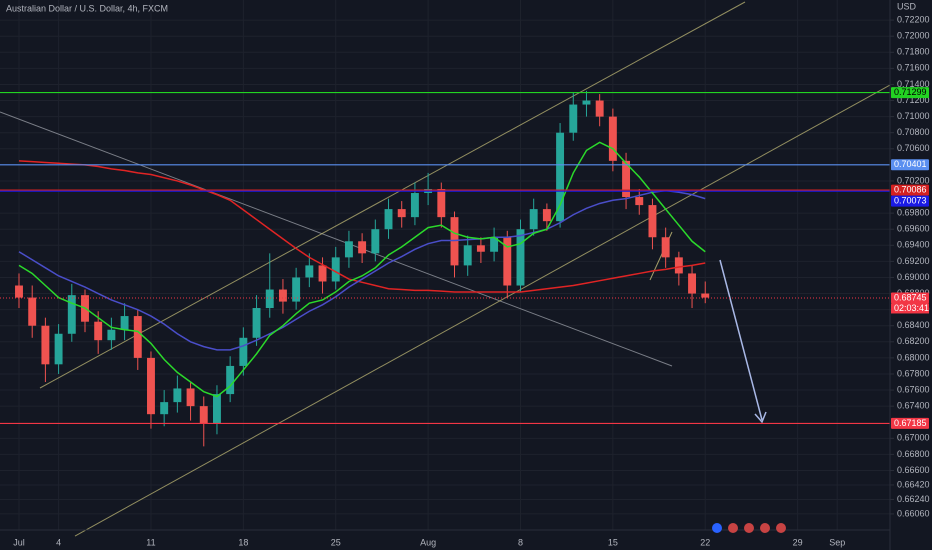 The height and width of the screenshot is (550, 932). Describe the element at coordinates (428, 542) in the screenshot. I see `x-tick-label: Aug` at that location.